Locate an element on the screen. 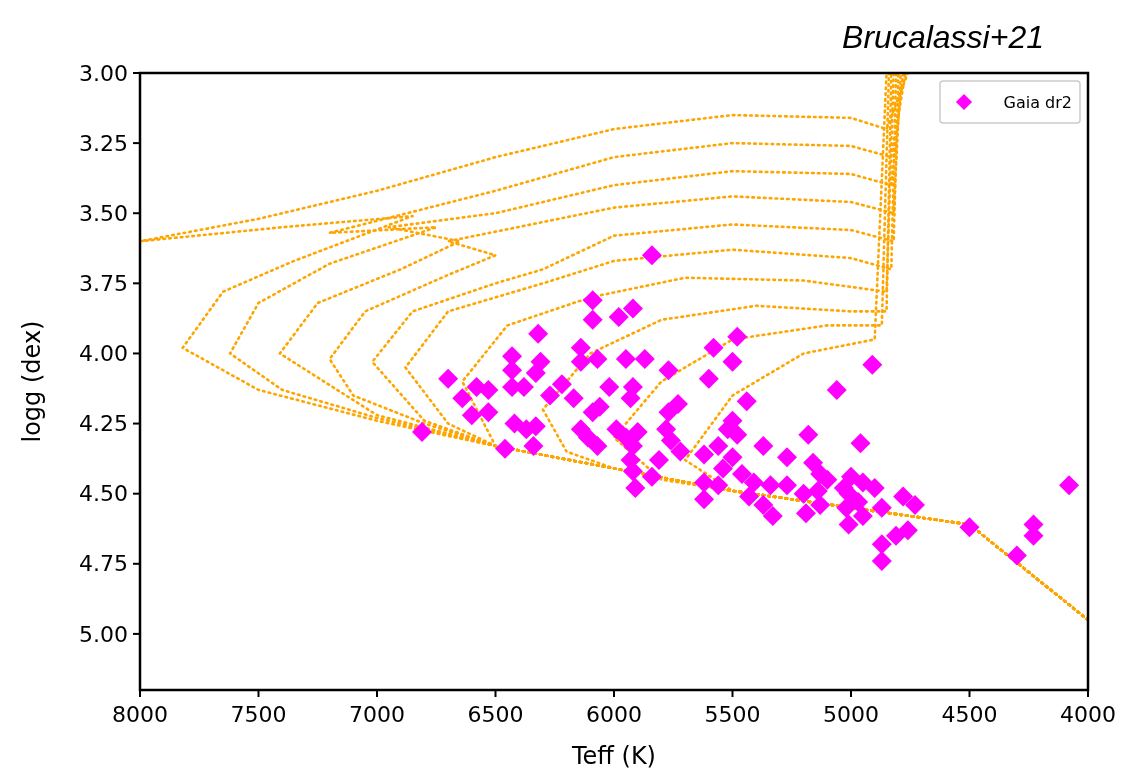  y-axis-title: logg (dex) is located at coordinates (32, 381).